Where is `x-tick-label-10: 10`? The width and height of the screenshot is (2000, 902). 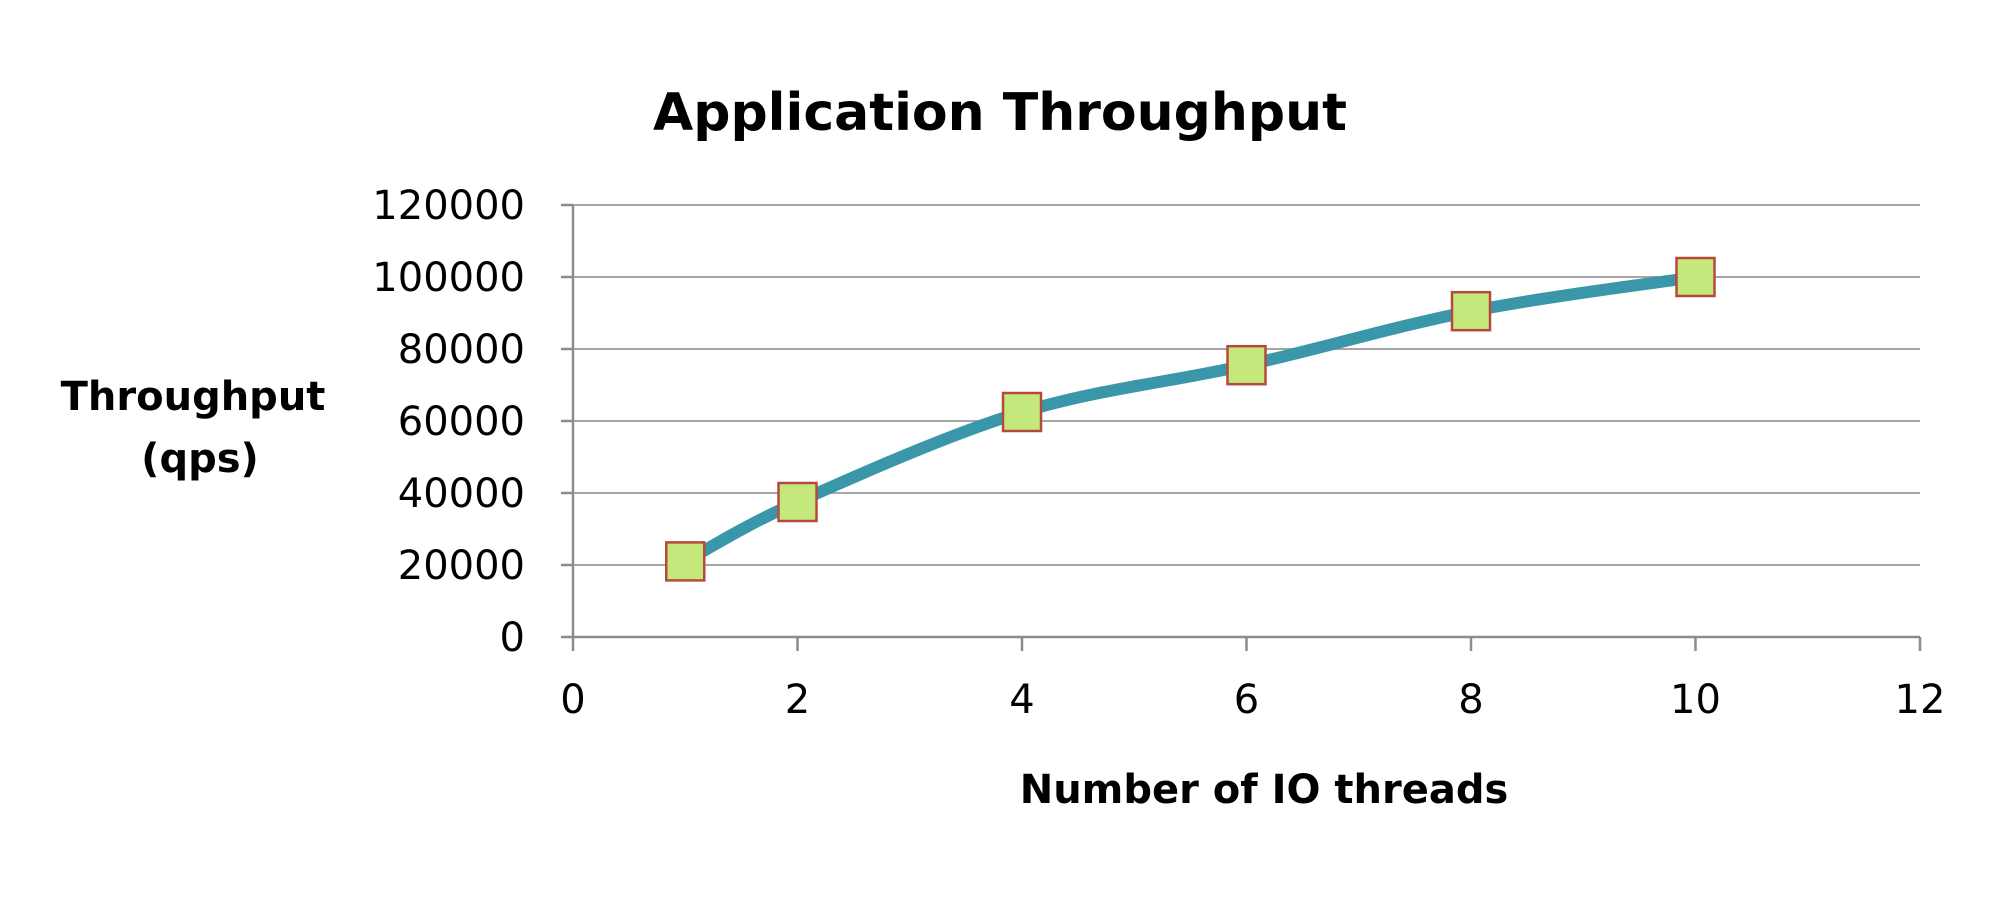 x-tick-label-10: 10 is located at coordinates (1695, 700).